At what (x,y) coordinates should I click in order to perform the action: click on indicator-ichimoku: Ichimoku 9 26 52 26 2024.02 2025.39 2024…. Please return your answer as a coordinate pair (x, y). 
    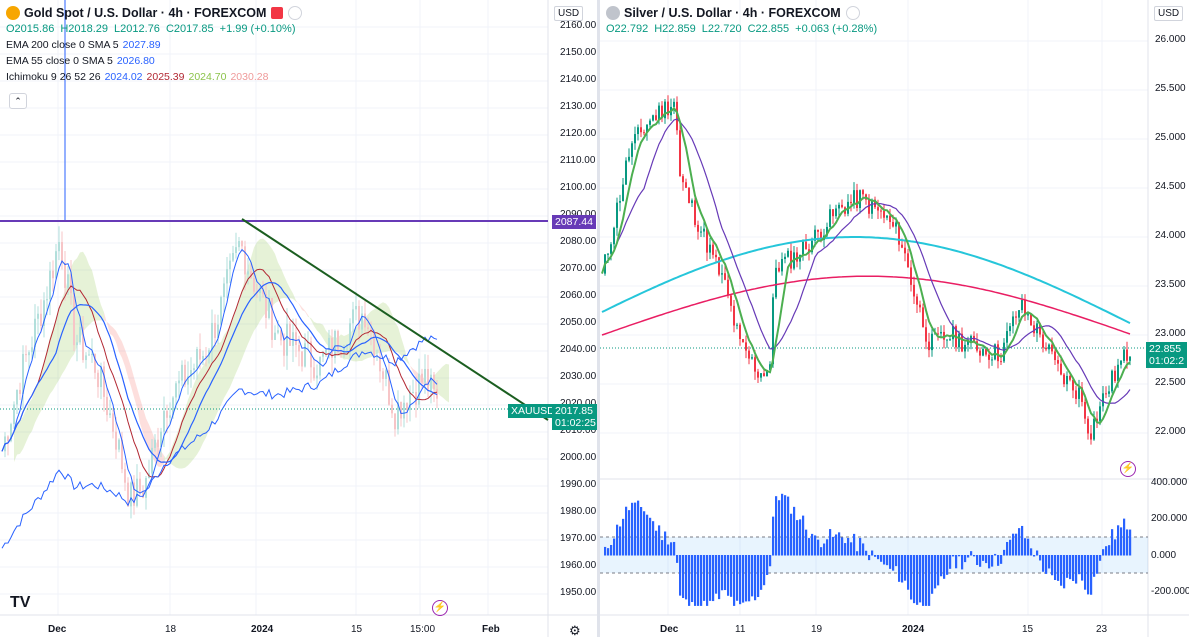
    Looking at the image, I should click on (154, 77).